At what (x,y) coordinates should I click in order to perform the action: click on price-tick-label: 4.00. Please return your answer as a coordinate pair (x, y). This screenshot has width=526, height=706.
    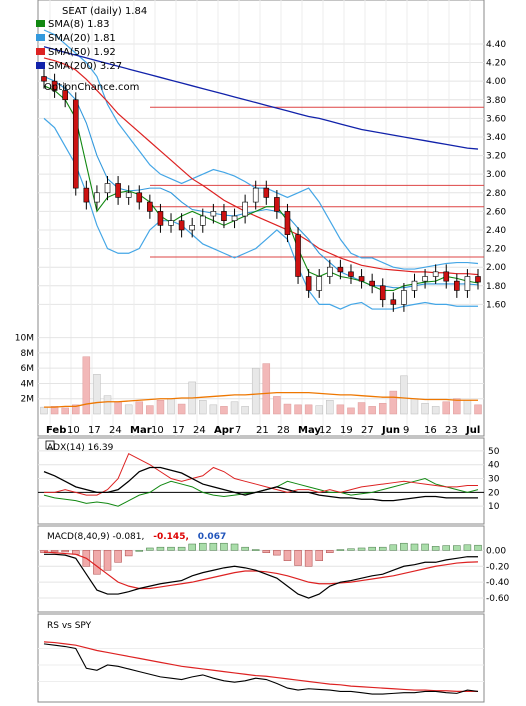
    Looking at the image, I should click on (496, 82).